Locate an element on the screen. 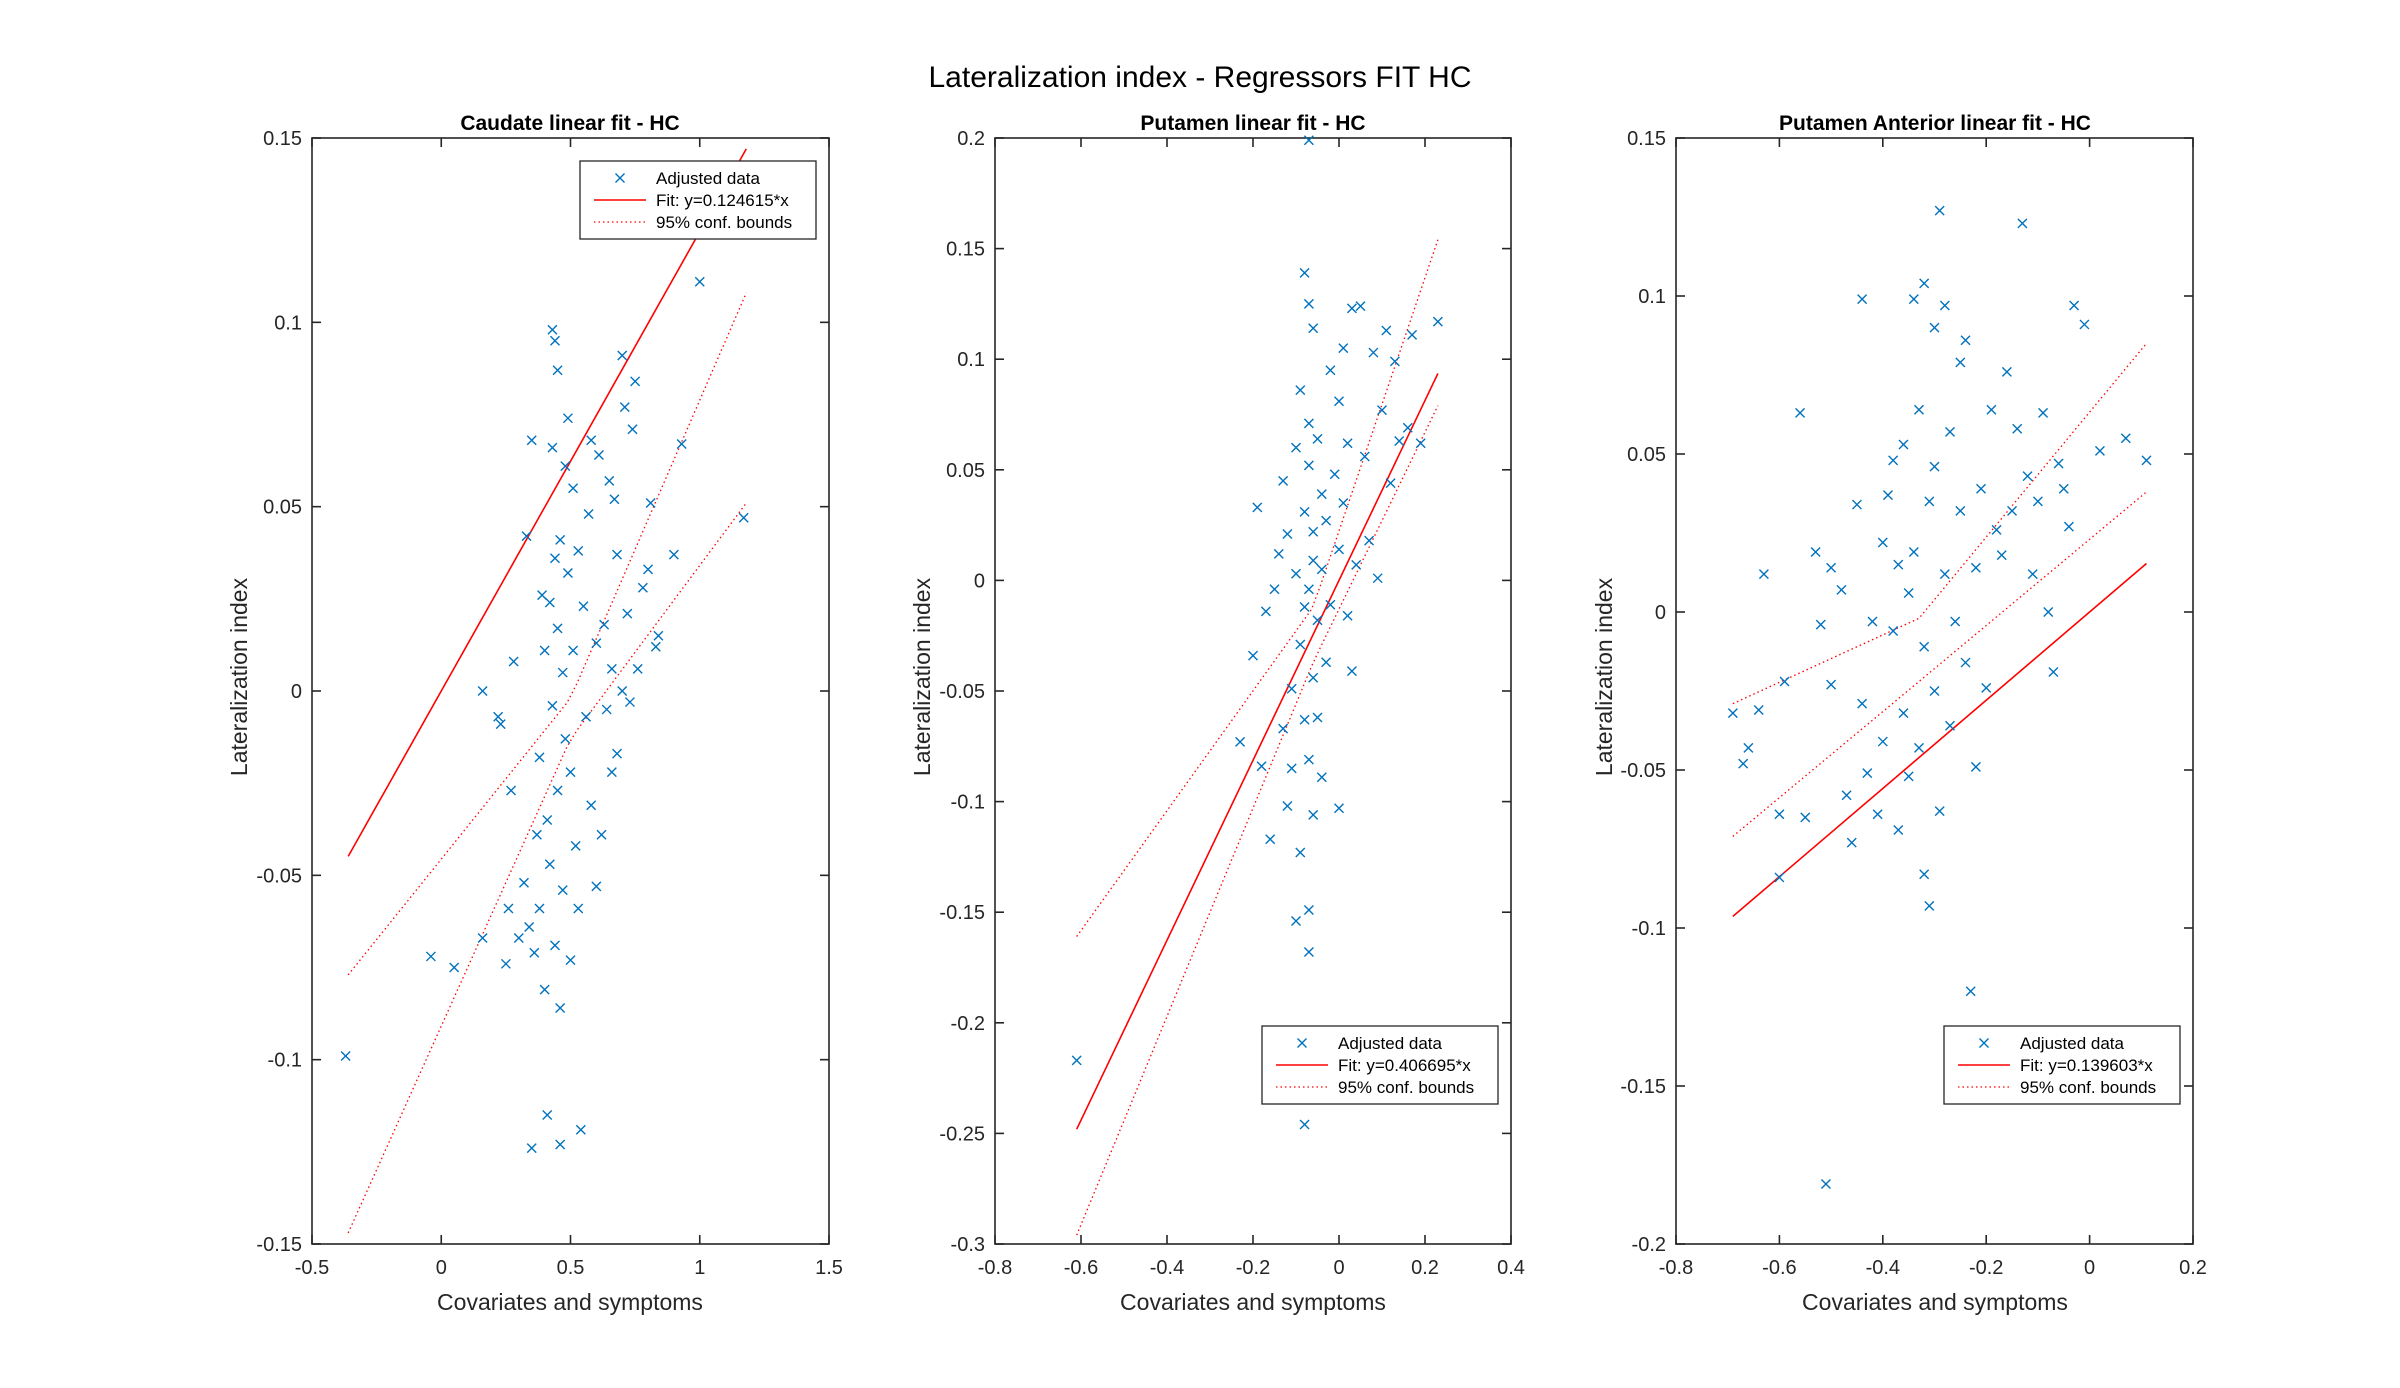 This screenshot has width=2400, height=1388. legend-entry: Fit: y=0.406695*x is located at coordinates (1404, 1065).